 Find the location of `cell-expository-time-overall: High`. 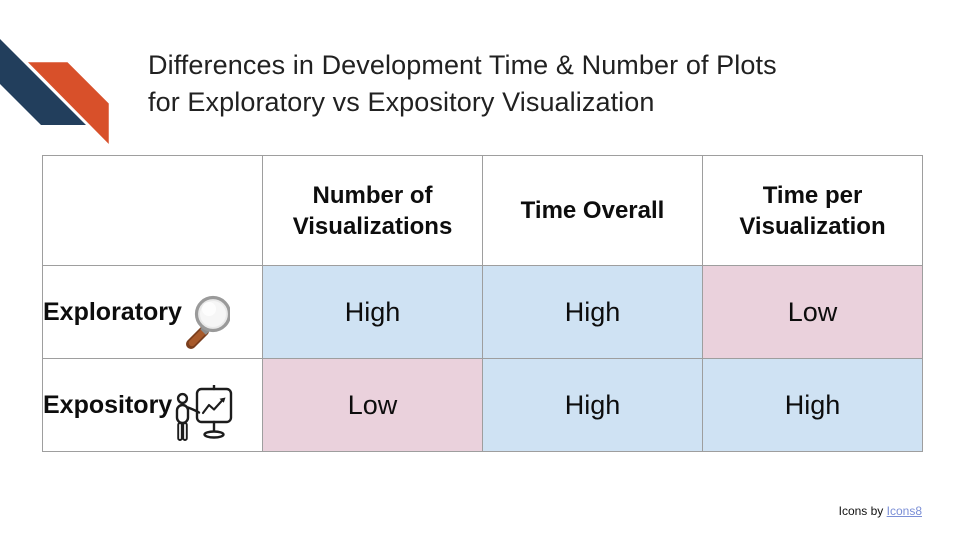

cell-expository-time-overall: High is located at coordinates (592, 405).